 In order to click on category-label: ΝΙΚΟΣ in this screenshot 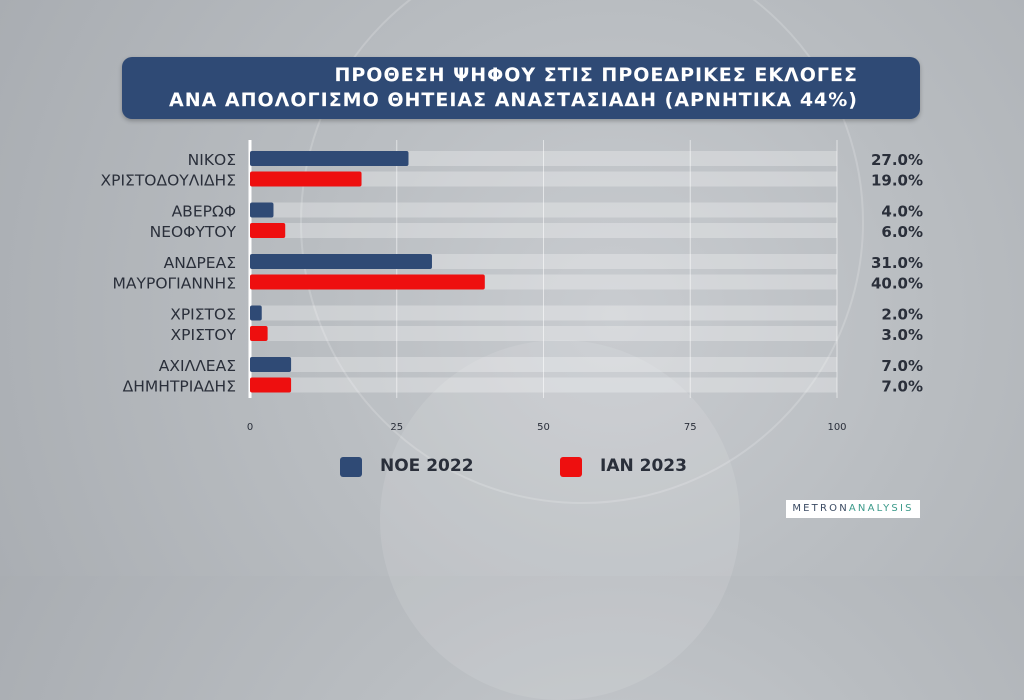, I will do `click(212, 160)`.